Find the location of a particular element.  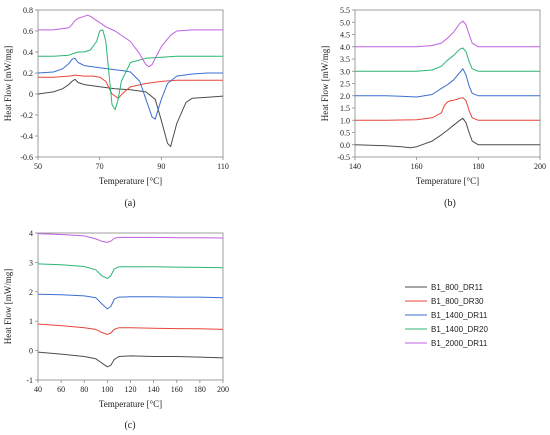

y-tick-label: 2.0 is located at coordinates (345, 96).